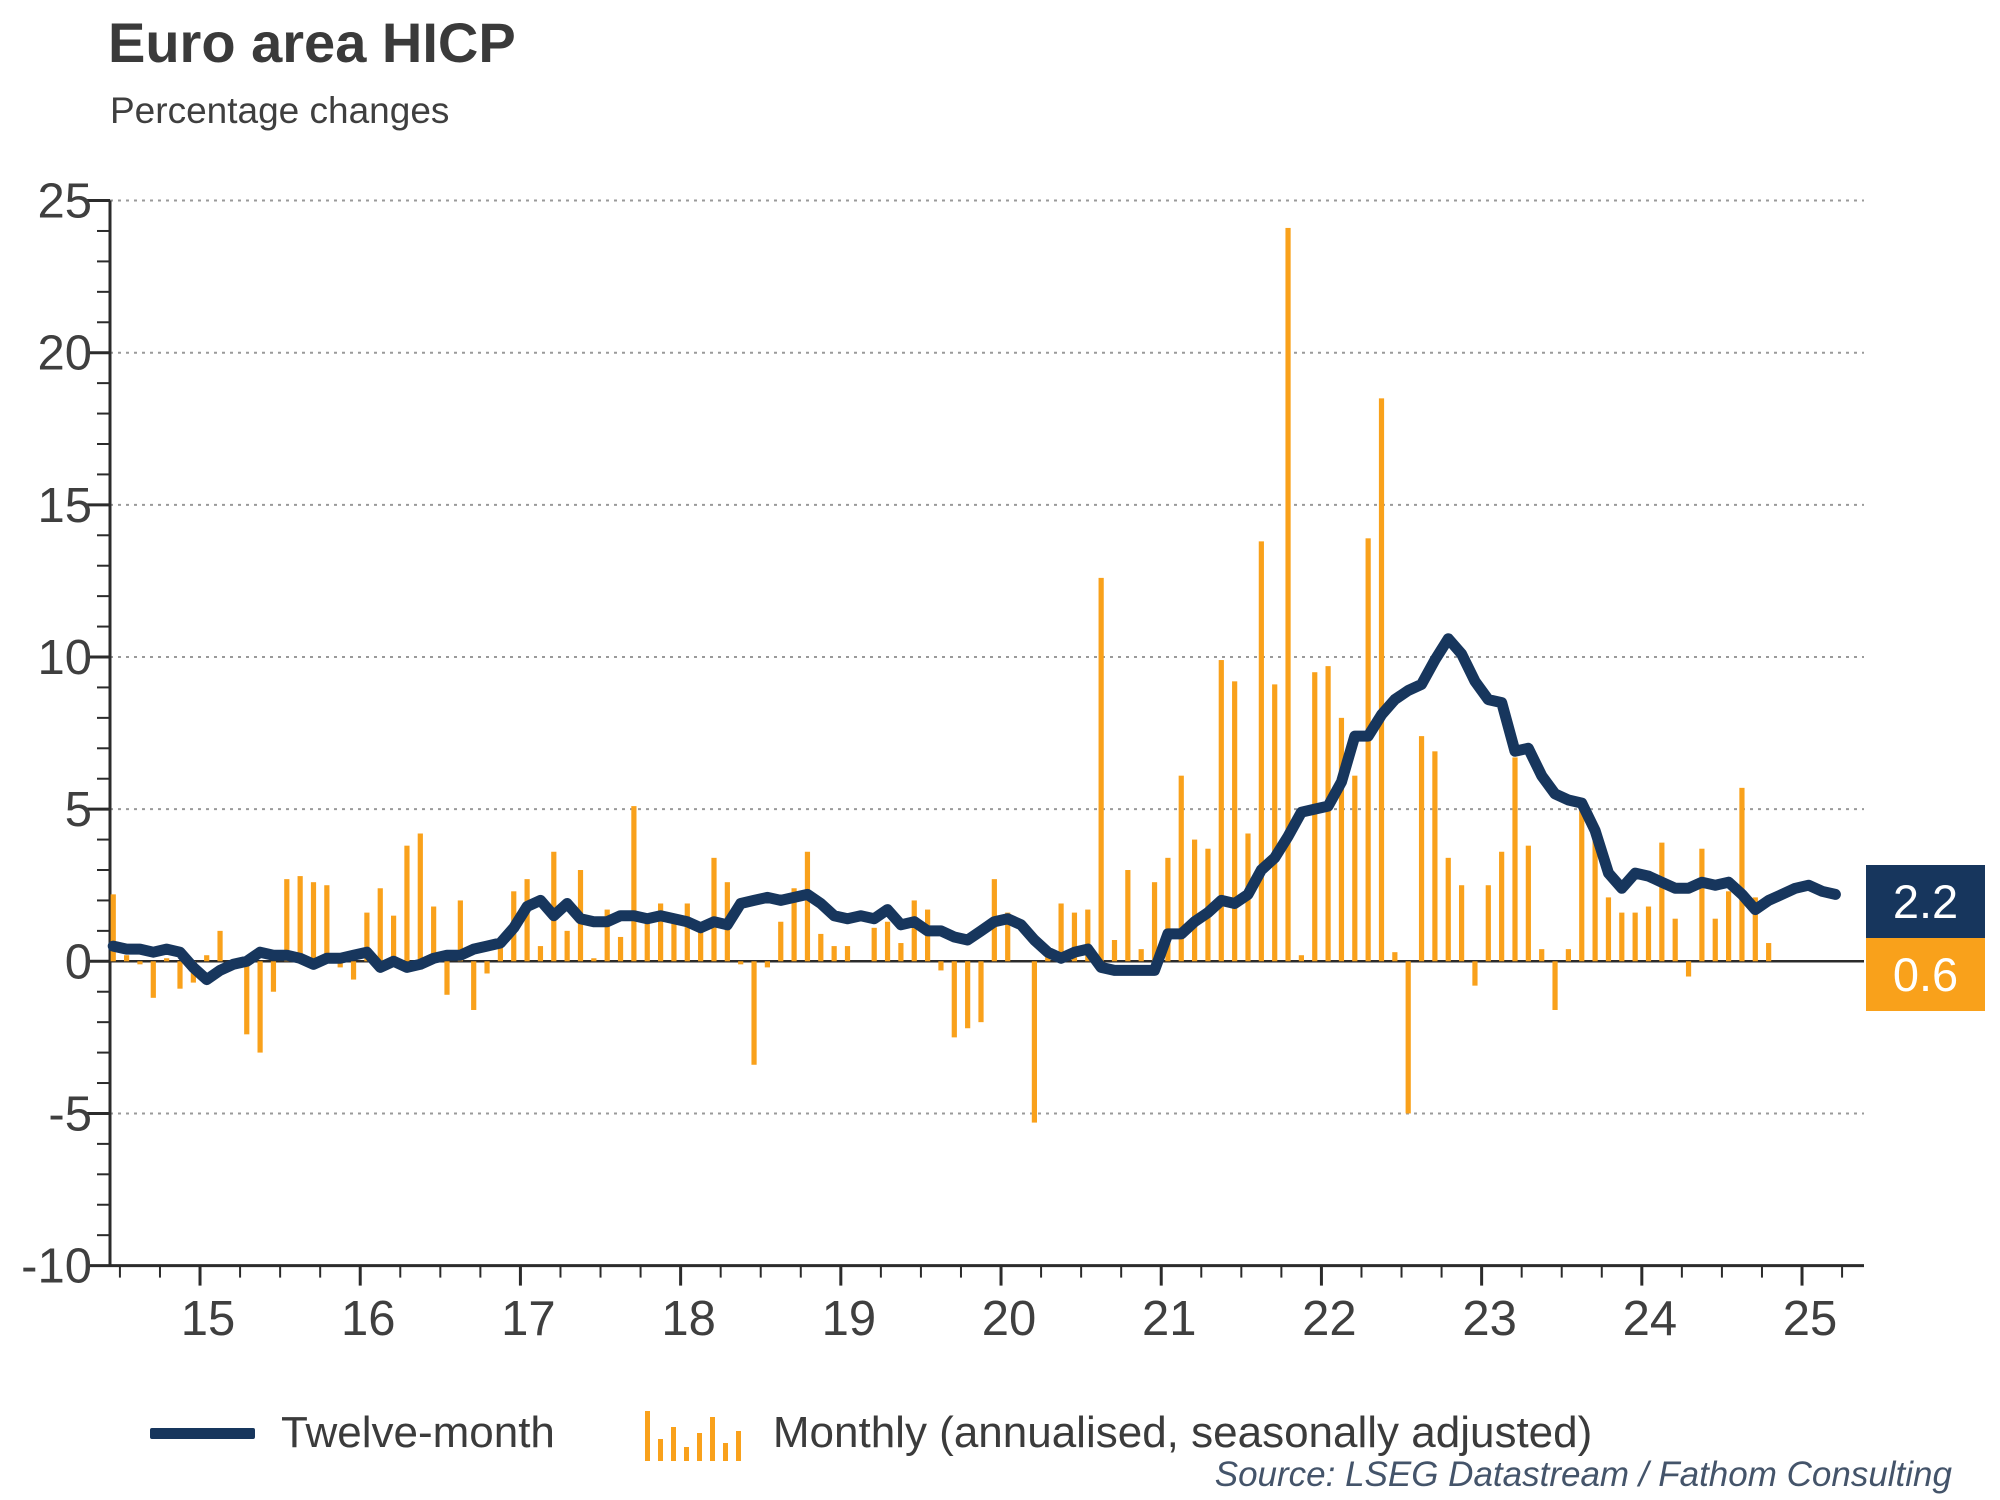 Image resolution: width=2000 pixels, height=1500 pixels. Describe the element at coordinates (1489, 1319) in the screenshot. I see `x-tick-label-23: 23` at that location.